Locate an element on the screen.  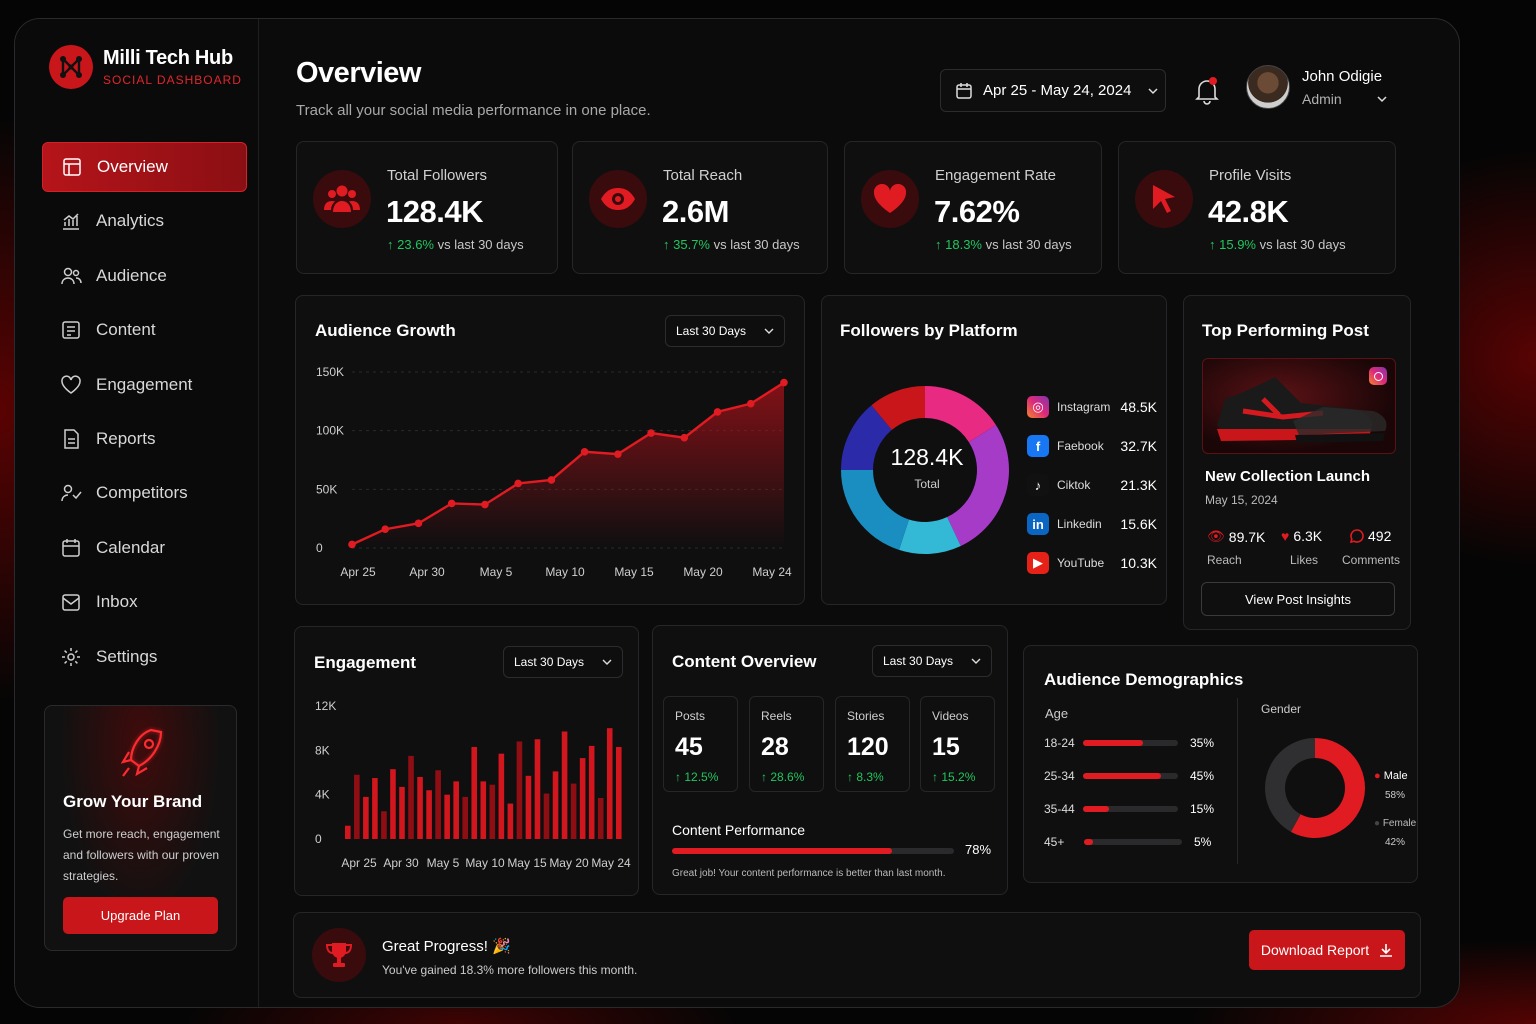
content-stat-posts: Posts 45 ↑ 12.5% is located at coordinates (700, 744).